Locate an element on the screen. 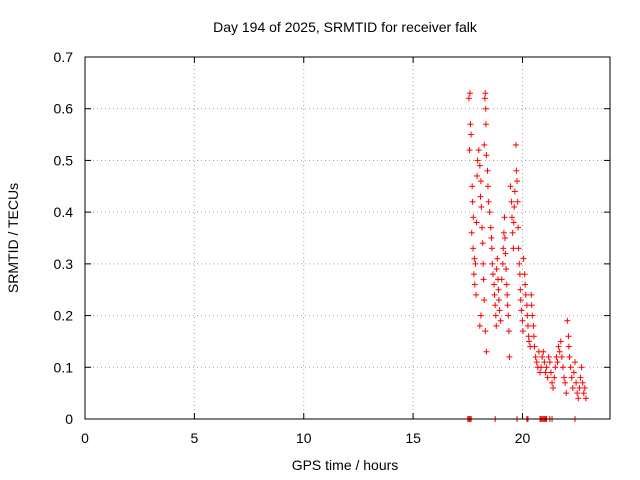 Image resolution: width=640 pixels, height=480 pixels. y-tick-label: 0 is located at coordinates (69, 419).